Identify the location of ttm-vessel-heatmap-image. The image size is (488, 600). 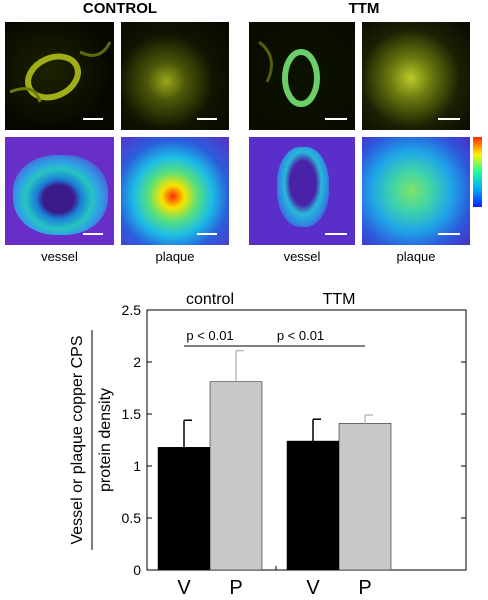
(302, 191).